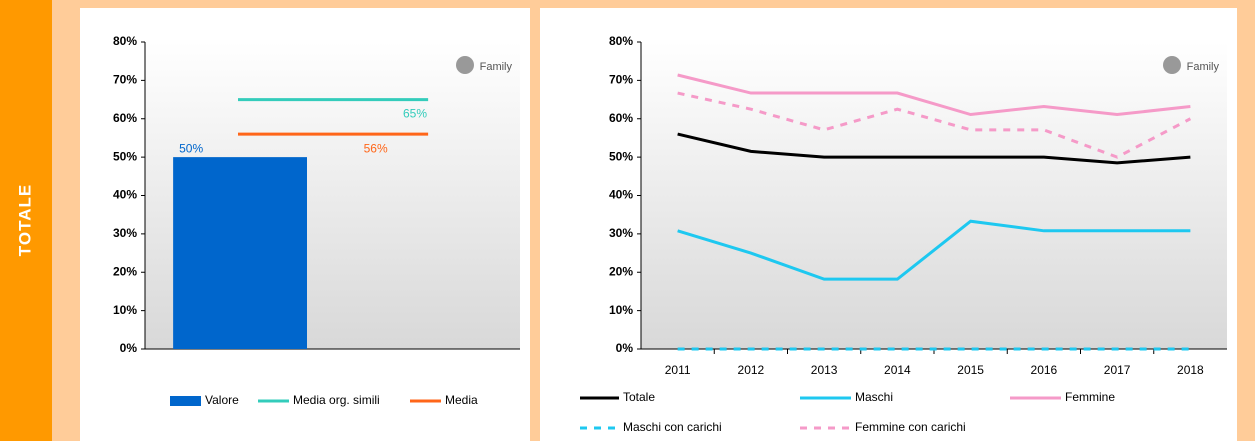 The height and width of the screenshot is (446, 1255). What do you see at coordinates (240, 253) in the screenshot?
I see `bar` at bounding box center [240, 253].